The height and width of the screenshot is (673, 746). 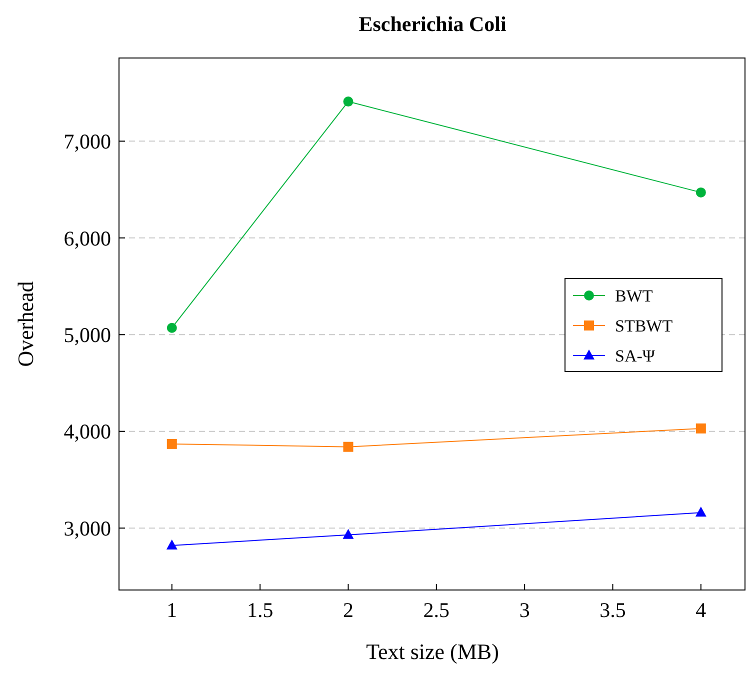 I want to click on x-tick-label: 3.5, so click(x=613, y=610).